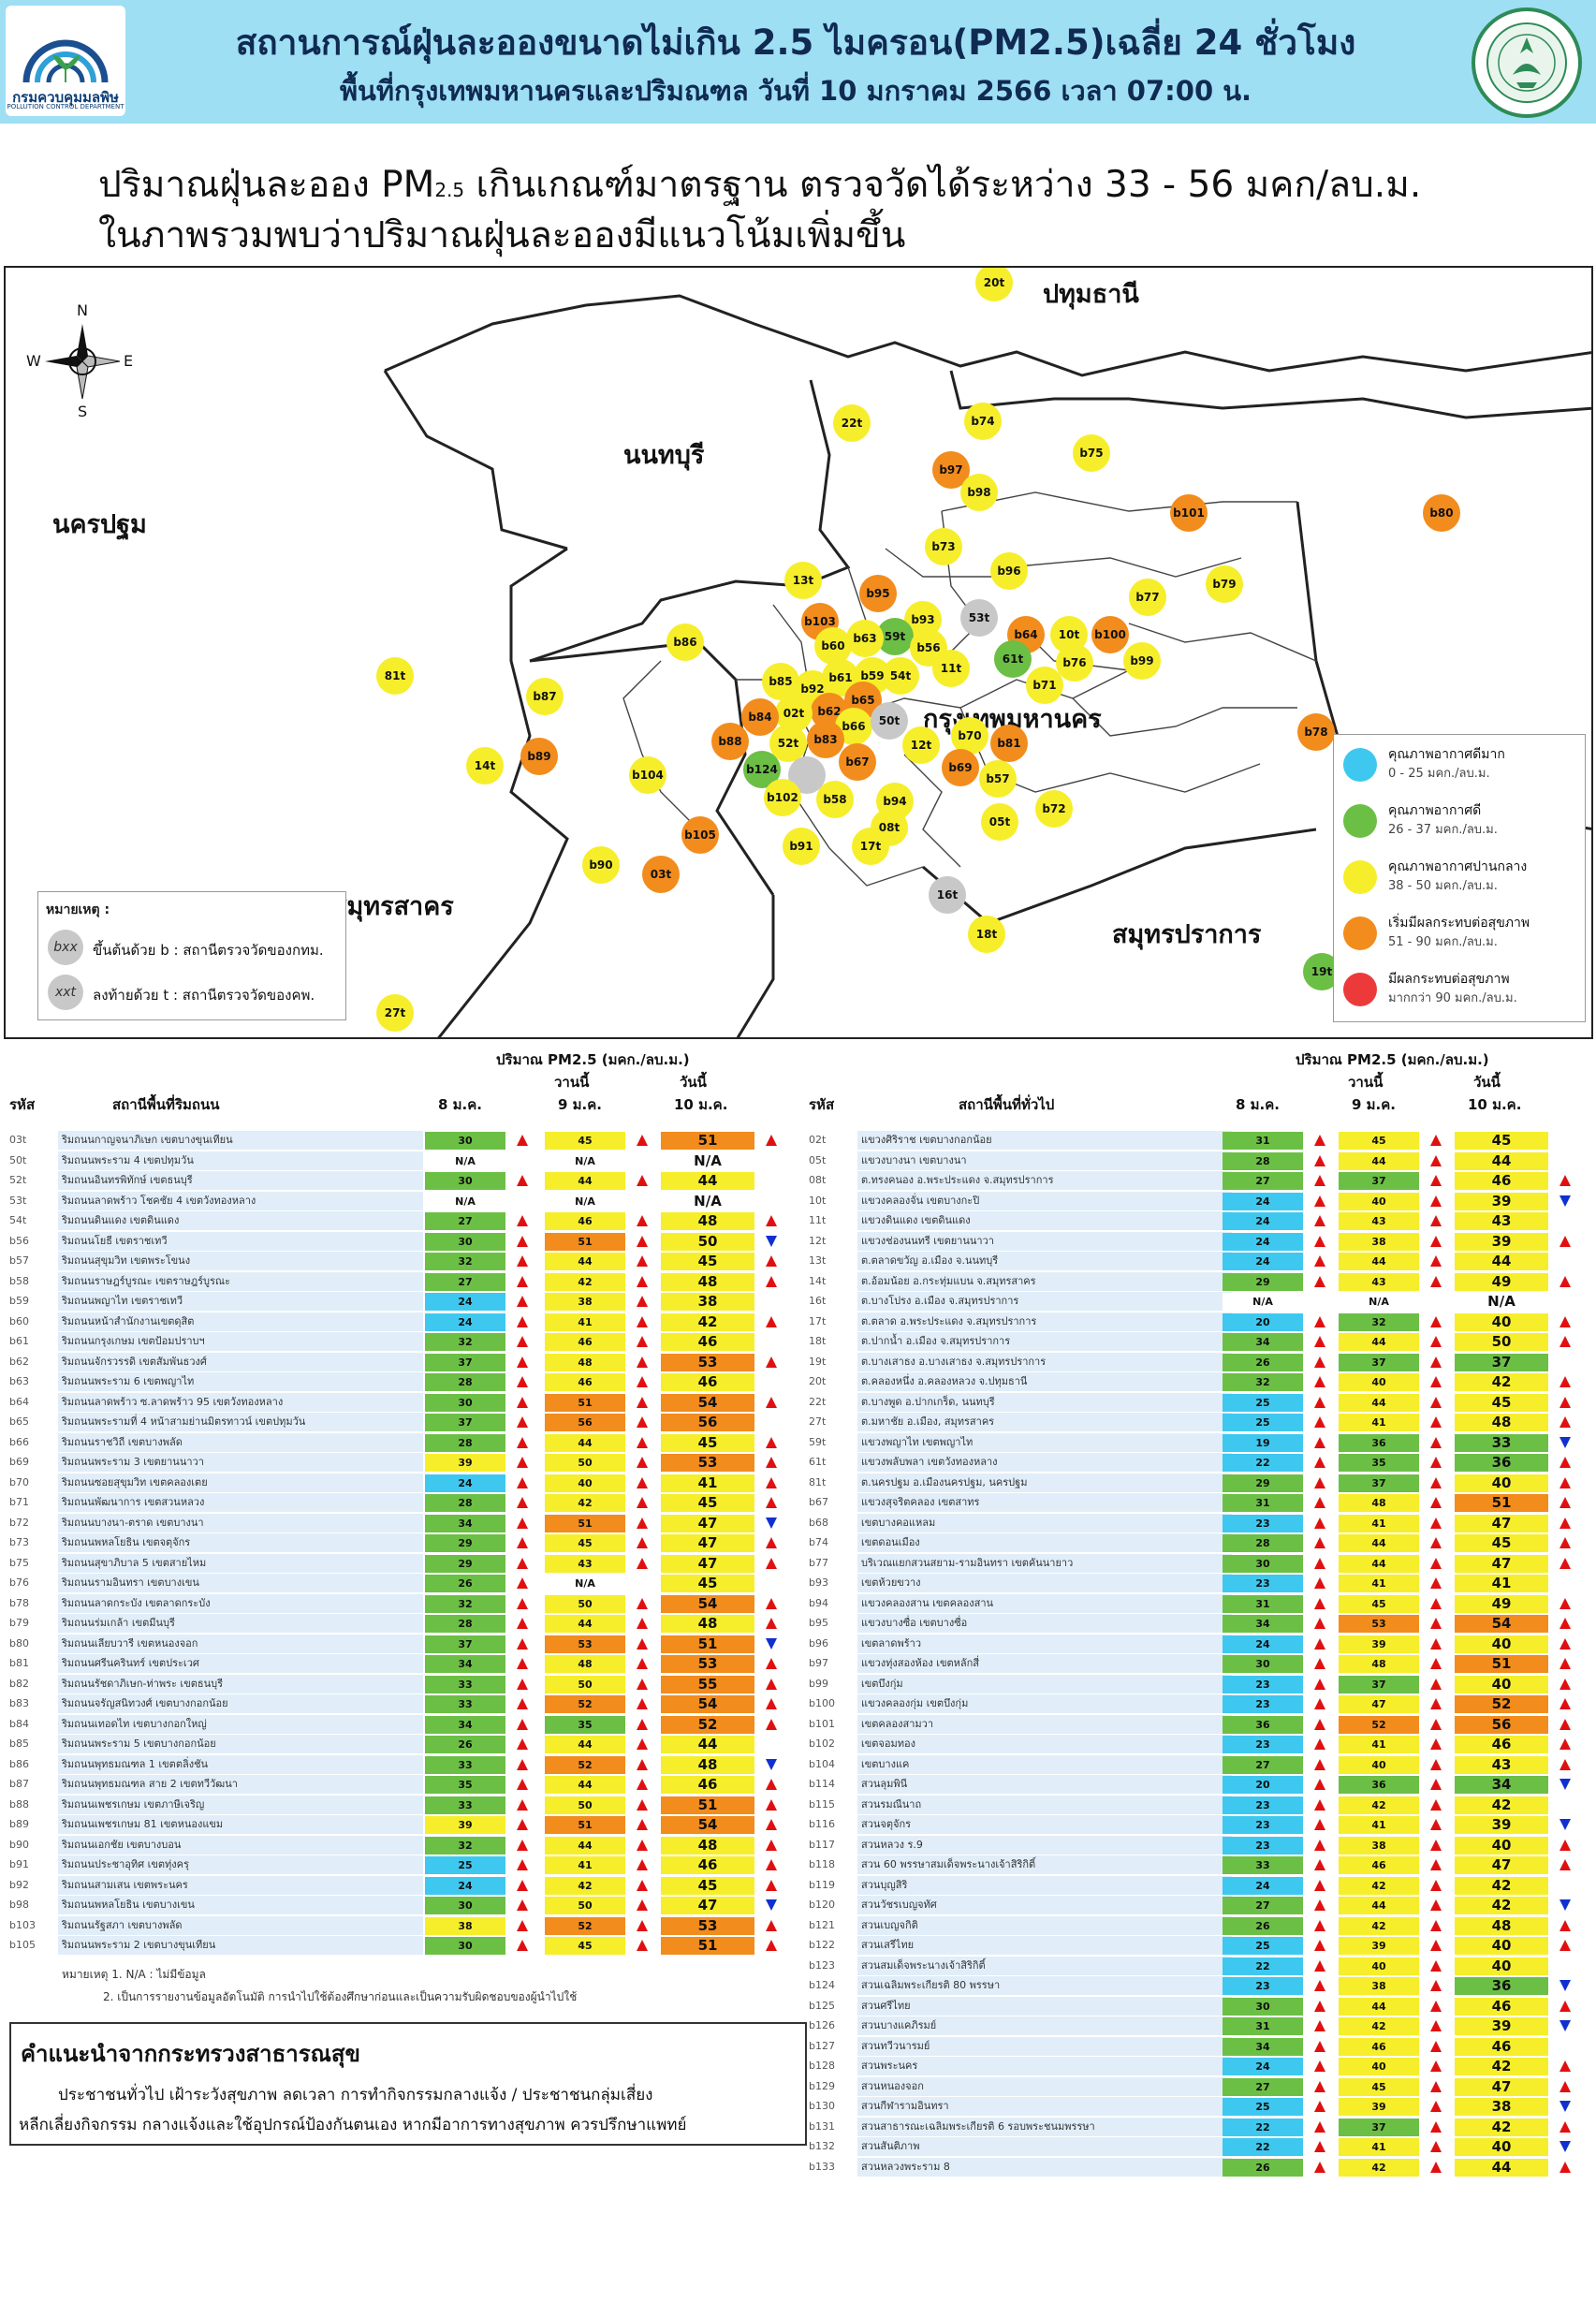 This screenshot has width=1596, height=2302. What do you see at coordinates (572, 1082) in the screenshot?
I see `col-d2-top: วานนี้` at bounding box center [572, 1082].